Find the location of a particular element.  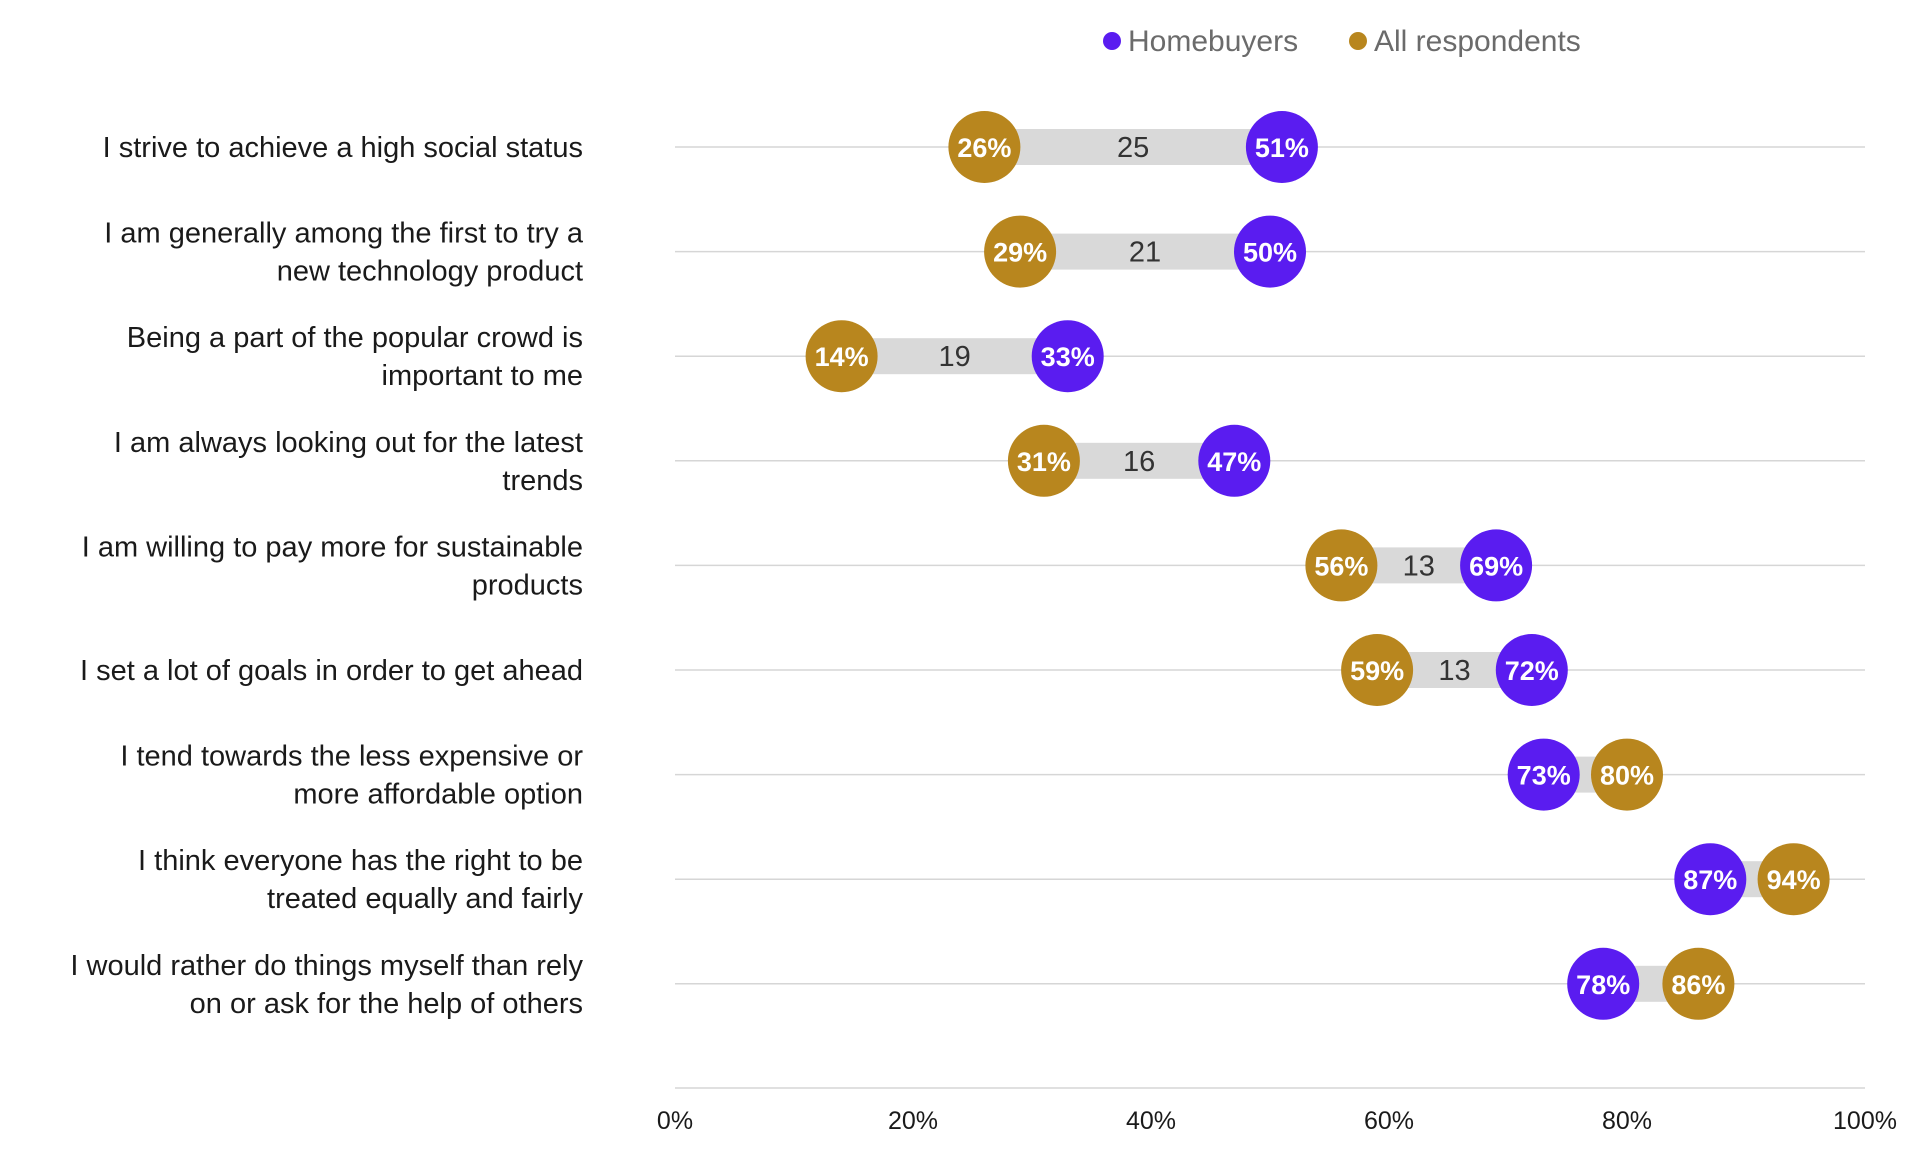

all-respondents-value-label: 29% is located at coordinates (1020, 253).